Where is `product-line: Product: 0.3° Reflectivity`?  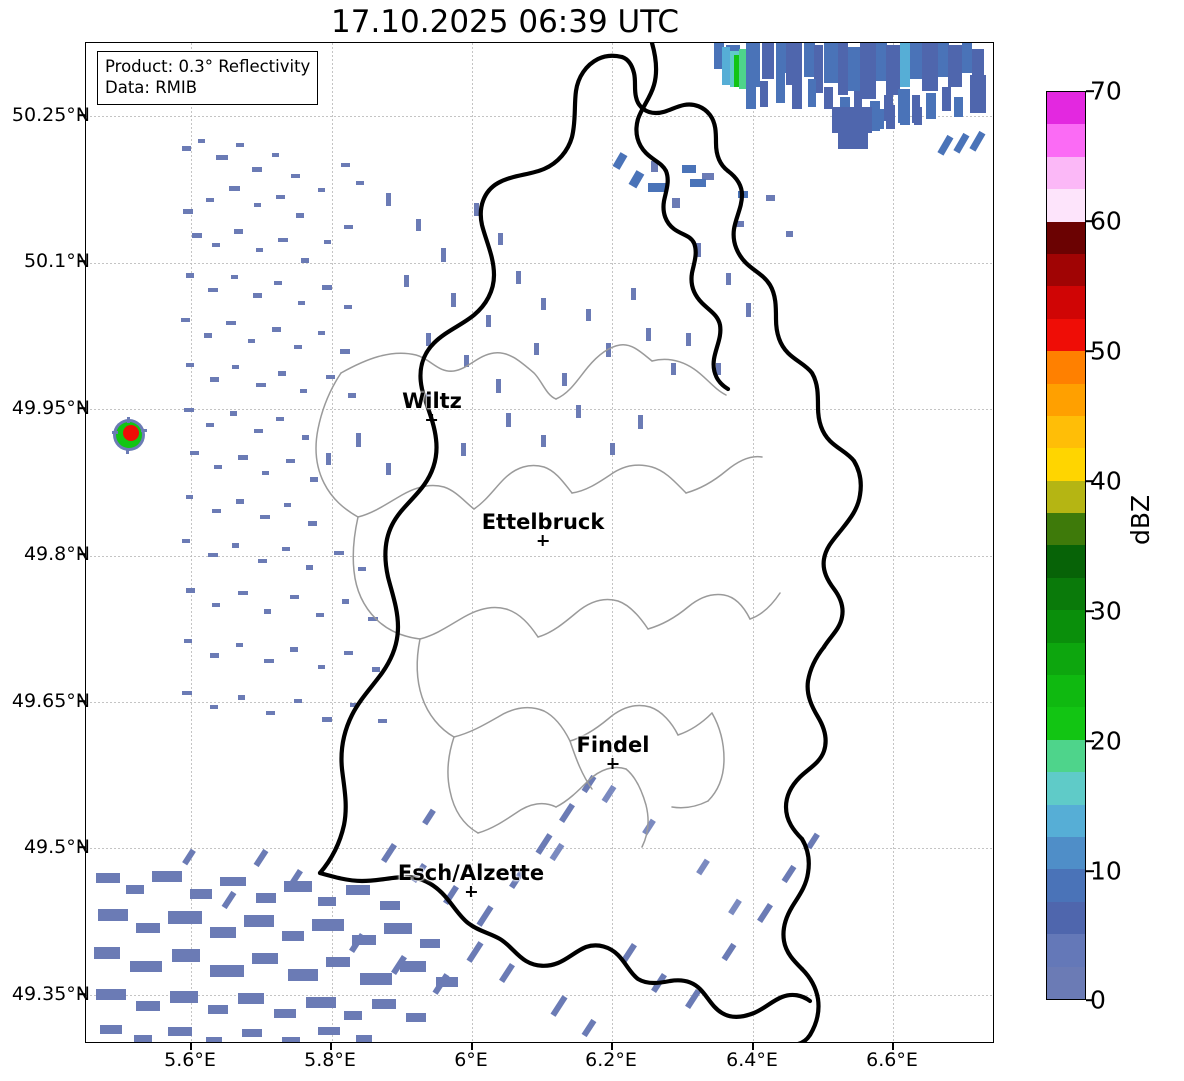
product-line: Product: 0.3° Reflectivity is located at coordinates (208, 66).